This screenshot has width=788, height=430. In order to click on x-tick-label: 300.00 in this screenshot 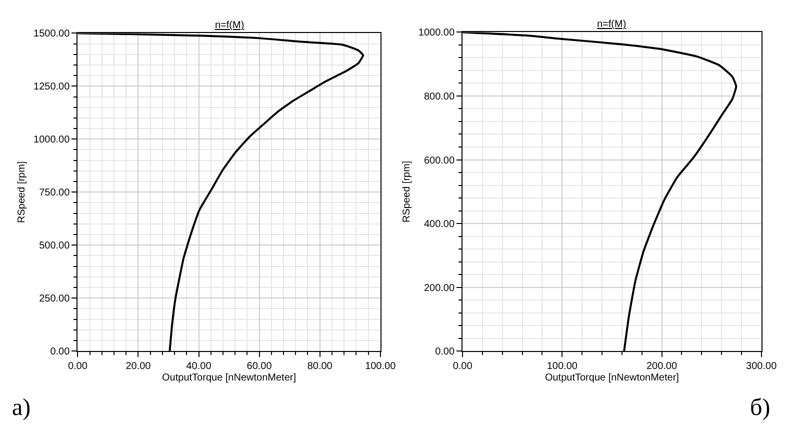, I will do `click(762, 366)`.